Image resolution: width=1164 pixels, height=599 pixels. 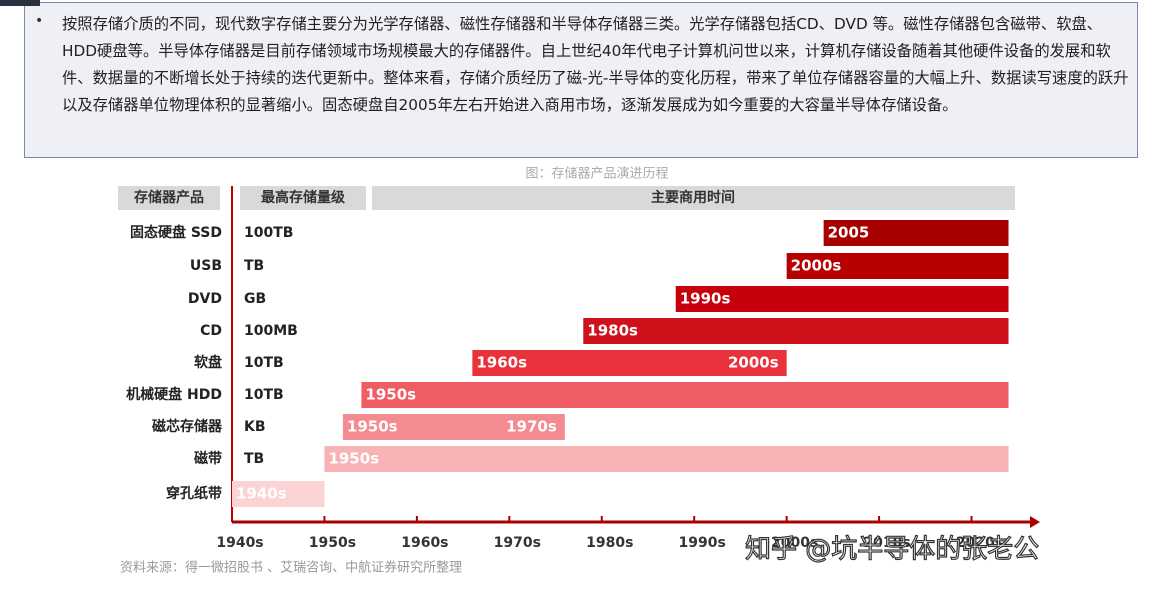 What do you see at coordinates (1035, 522) in the screenshot?
I see `axis-arrow` at bounding box center [1035, 522].